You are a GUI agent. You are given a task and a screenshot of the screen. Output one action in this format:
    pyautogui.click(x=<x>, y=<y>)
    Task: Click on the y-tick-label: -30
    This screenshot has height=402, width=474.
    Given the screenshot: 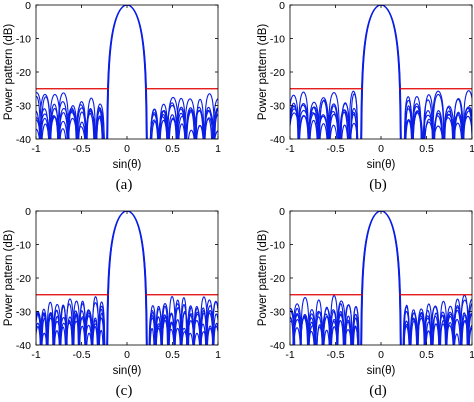 What is the action you would take?
    pyautogui.click(x=277, y=107)
    